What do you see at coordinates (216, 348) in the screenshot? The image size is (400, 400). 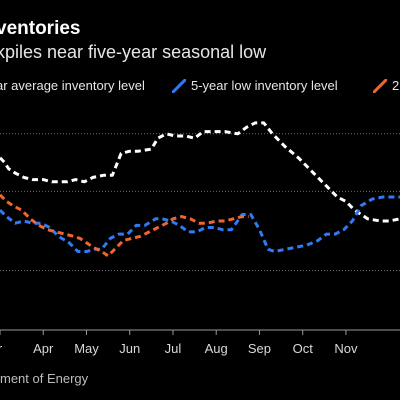 I see `x-tick-label-5: Aug` at bounding box center [216, 348].